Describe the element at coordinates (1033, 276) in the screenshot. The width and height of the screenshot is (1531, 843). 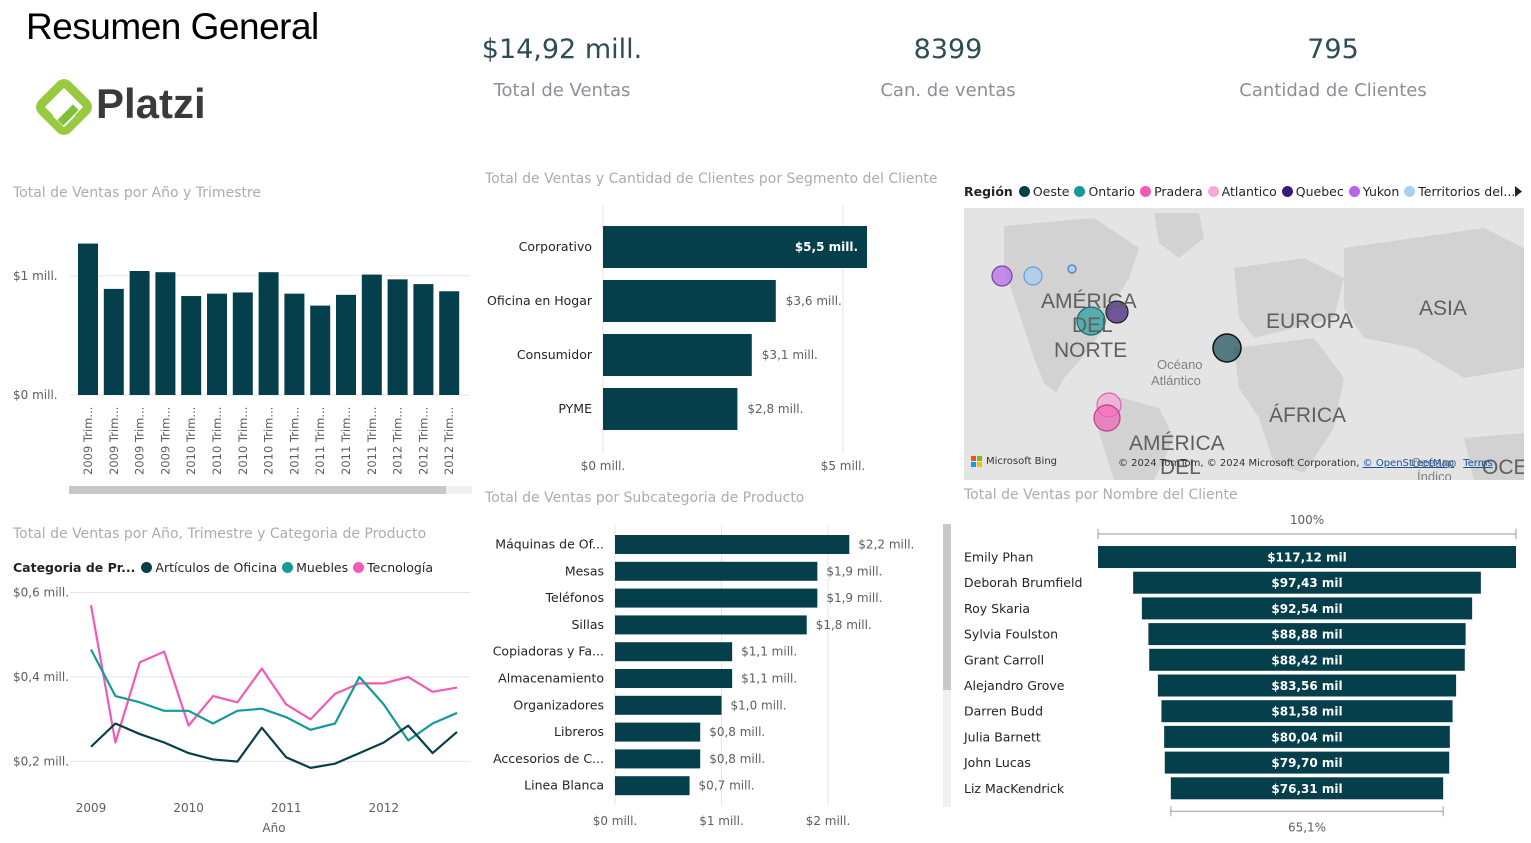
I see `map-bubble-territorios` at that location.